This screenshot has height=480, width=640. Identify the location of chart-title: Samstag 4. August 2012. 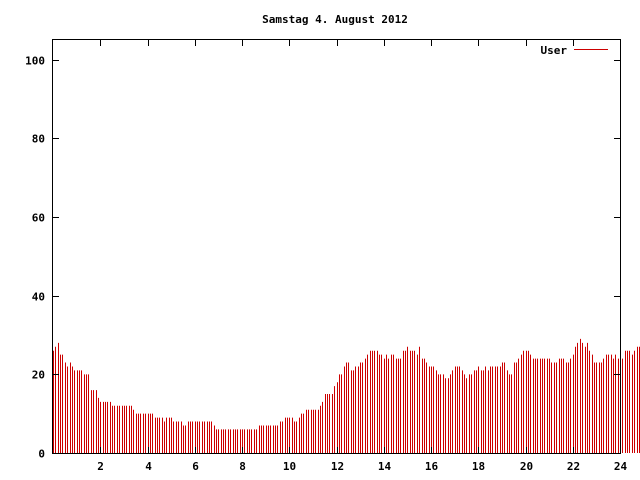
(335, 19).